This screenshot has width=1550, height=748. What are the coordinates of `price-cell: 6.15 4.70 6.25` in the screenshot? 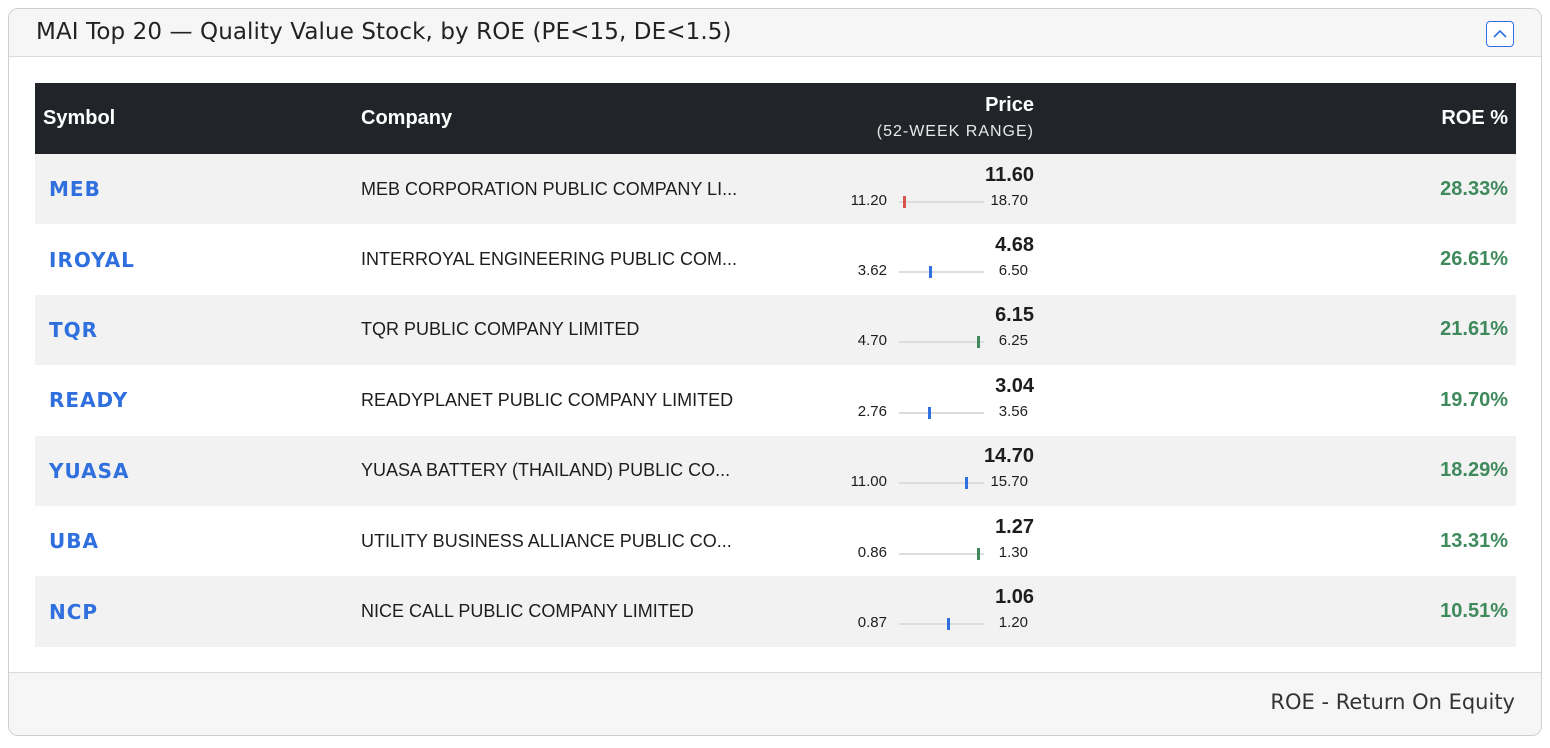 It's located at (912, 330).